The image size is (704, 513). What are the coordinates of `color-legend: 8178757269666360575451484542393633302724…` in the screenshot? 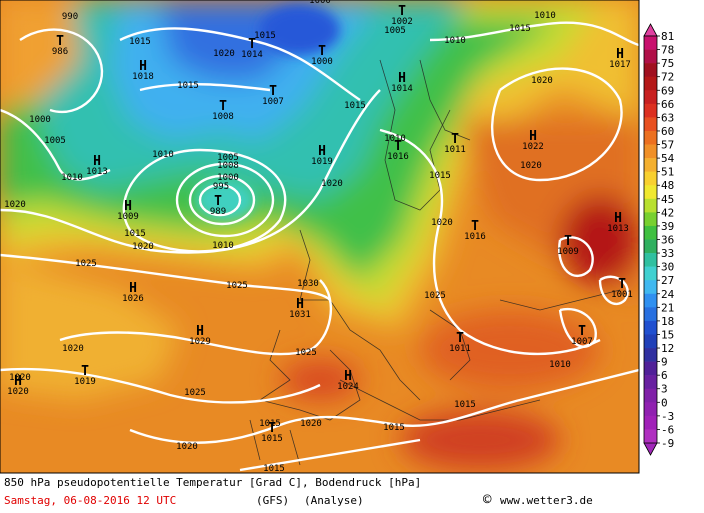 It's located at (659, 239).